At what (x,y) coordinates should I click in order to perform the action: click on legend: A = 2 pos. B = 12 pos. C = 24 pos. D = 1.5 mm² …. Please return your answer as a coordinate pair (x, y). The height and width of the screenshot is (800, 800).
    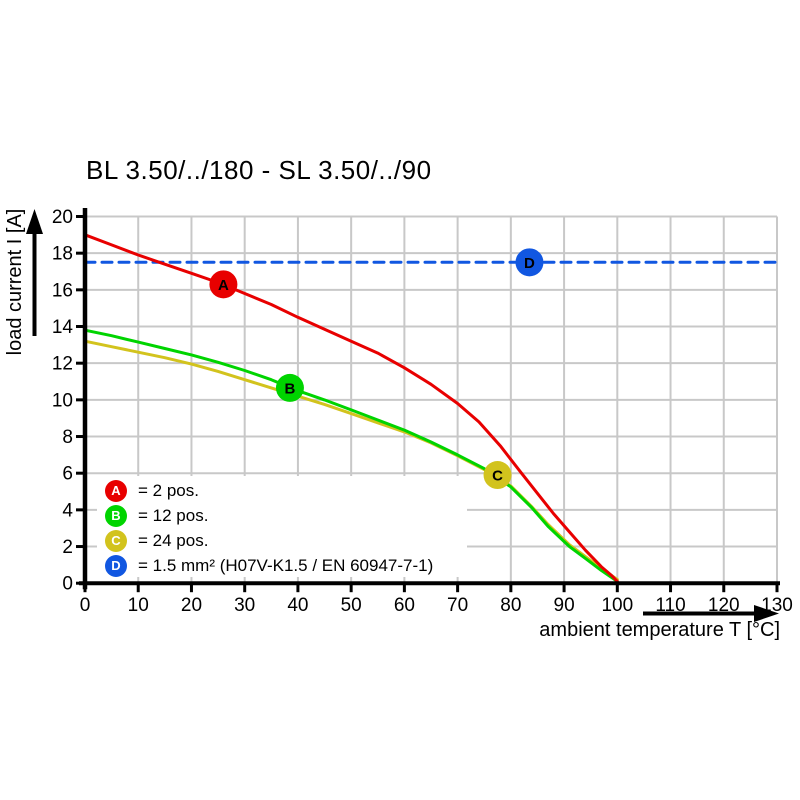
    Looking at the image, I should click on (282, 526).